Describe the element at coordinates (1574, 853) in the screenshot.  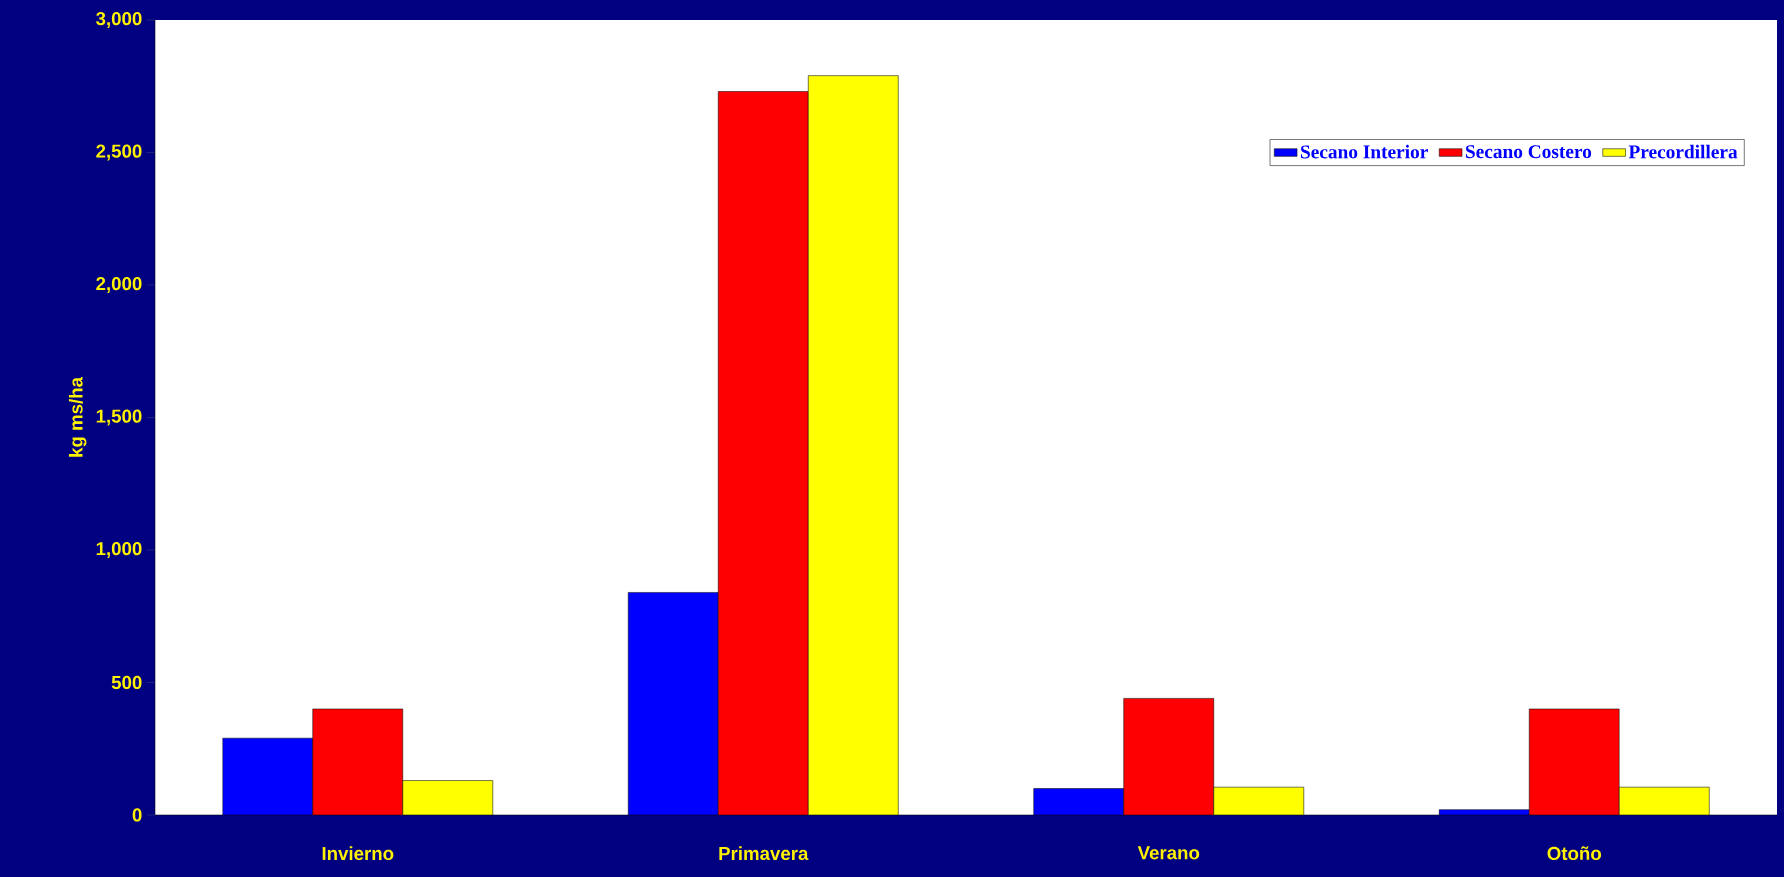
I see `x-tick-label: Otoño` at that location.